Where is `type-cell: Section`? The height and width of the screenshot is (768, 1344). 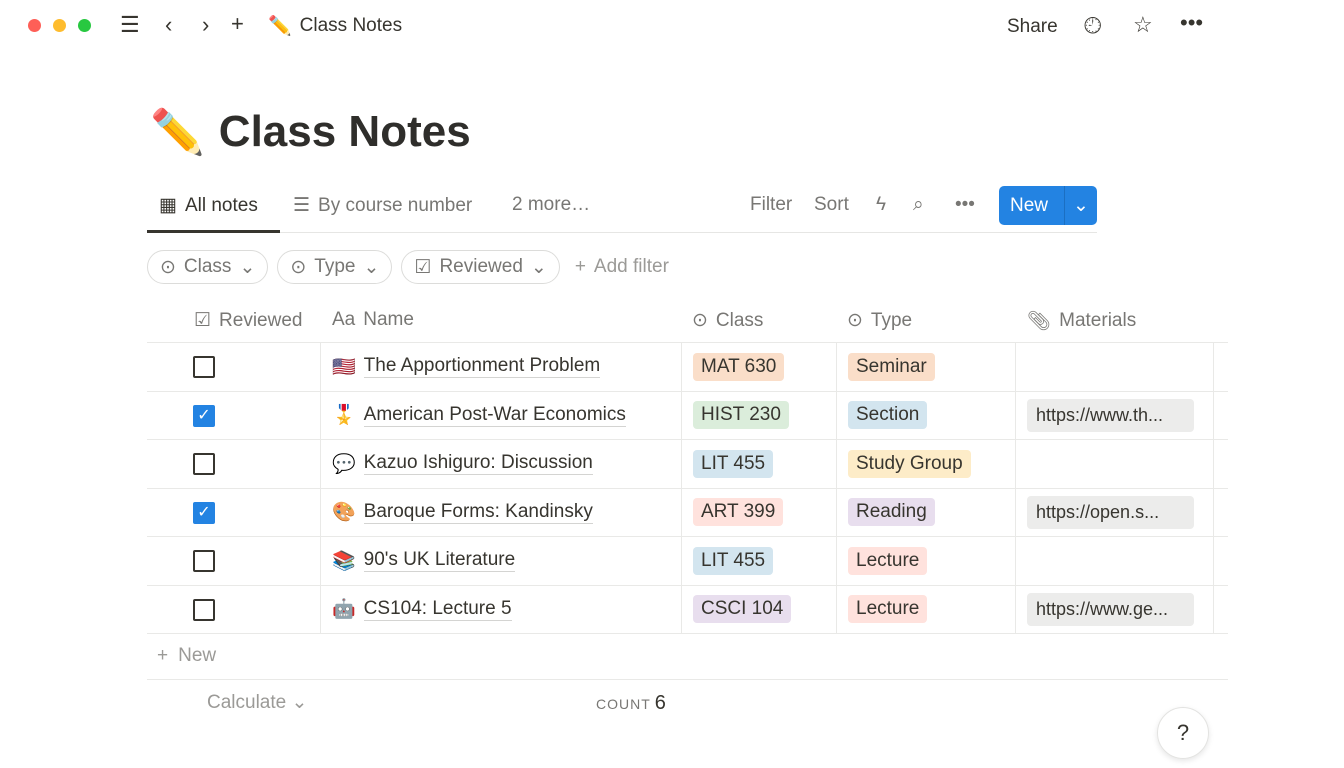 type-cell: Section is located at coordinates (925, 415).